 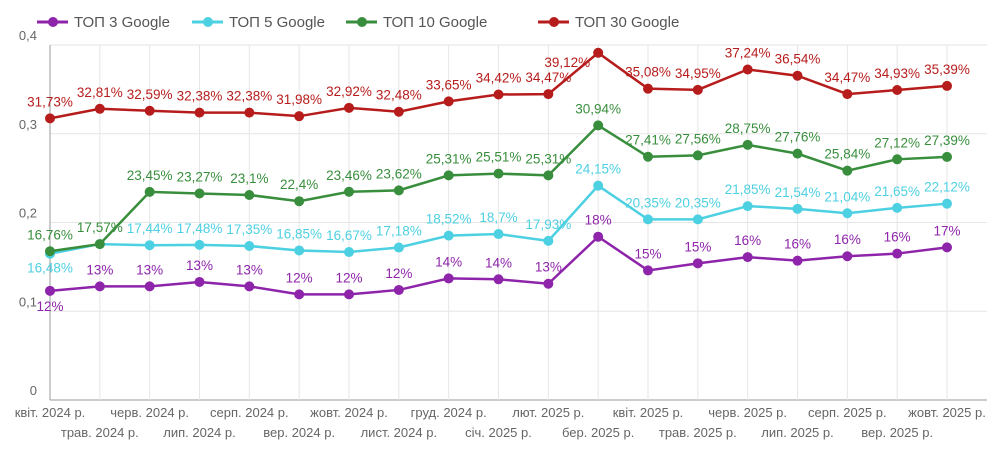 What do you see at coordinates (897, 142) in the screenshot?
I see `data-label: 27,12%` at bounding box center [897, 142].